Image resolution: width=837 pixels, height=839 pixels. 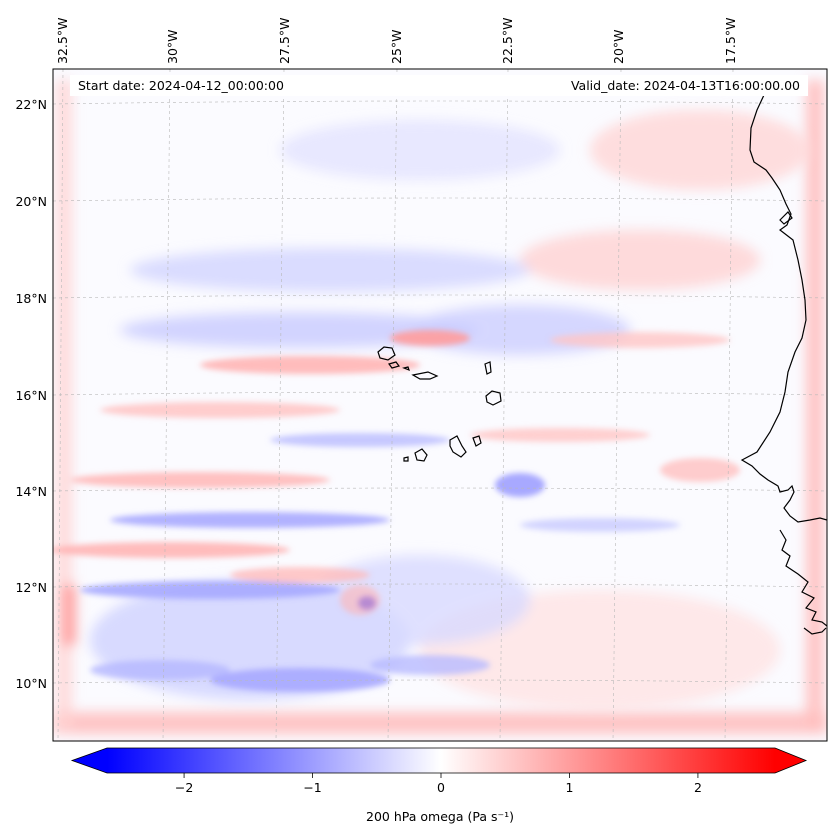 What do you see at coordinates (31, 491) in the screenshot?
I see `lat-label-14n: 14°N` at bounding box center [31, 491].